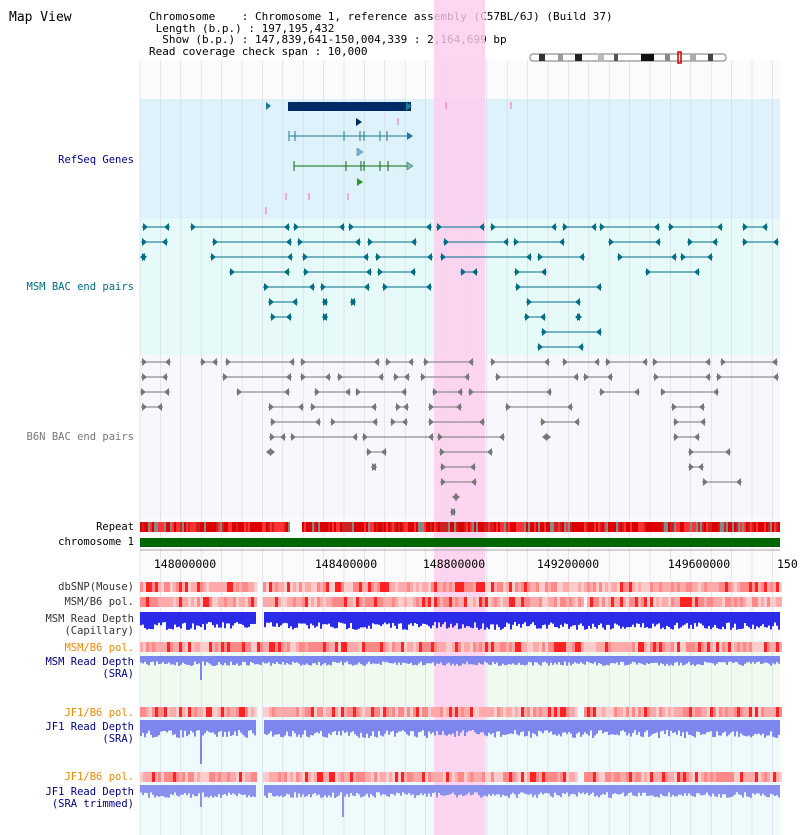  I want to click on chromosome-ideogram, so click(628, 57).